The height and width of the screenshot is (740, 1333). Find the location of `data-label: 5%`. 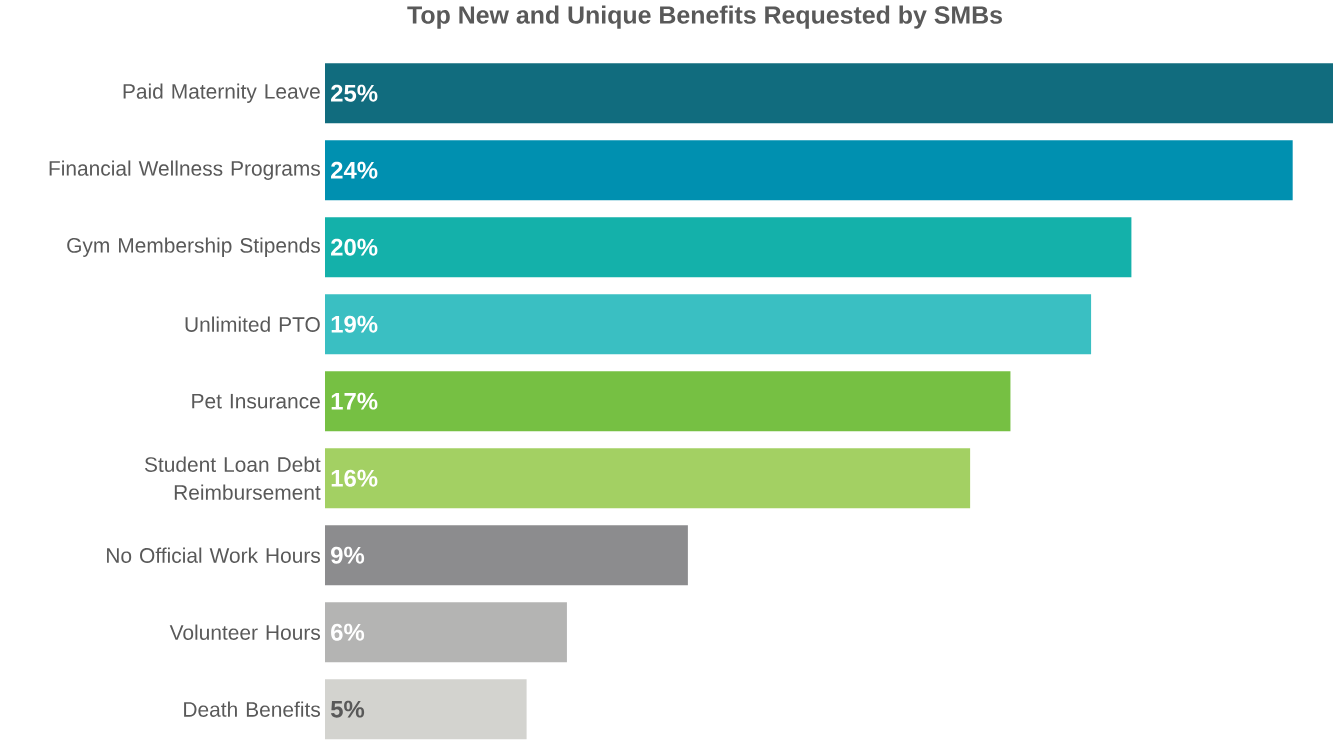

data-label: 5% is located at coordinates (347, 709).